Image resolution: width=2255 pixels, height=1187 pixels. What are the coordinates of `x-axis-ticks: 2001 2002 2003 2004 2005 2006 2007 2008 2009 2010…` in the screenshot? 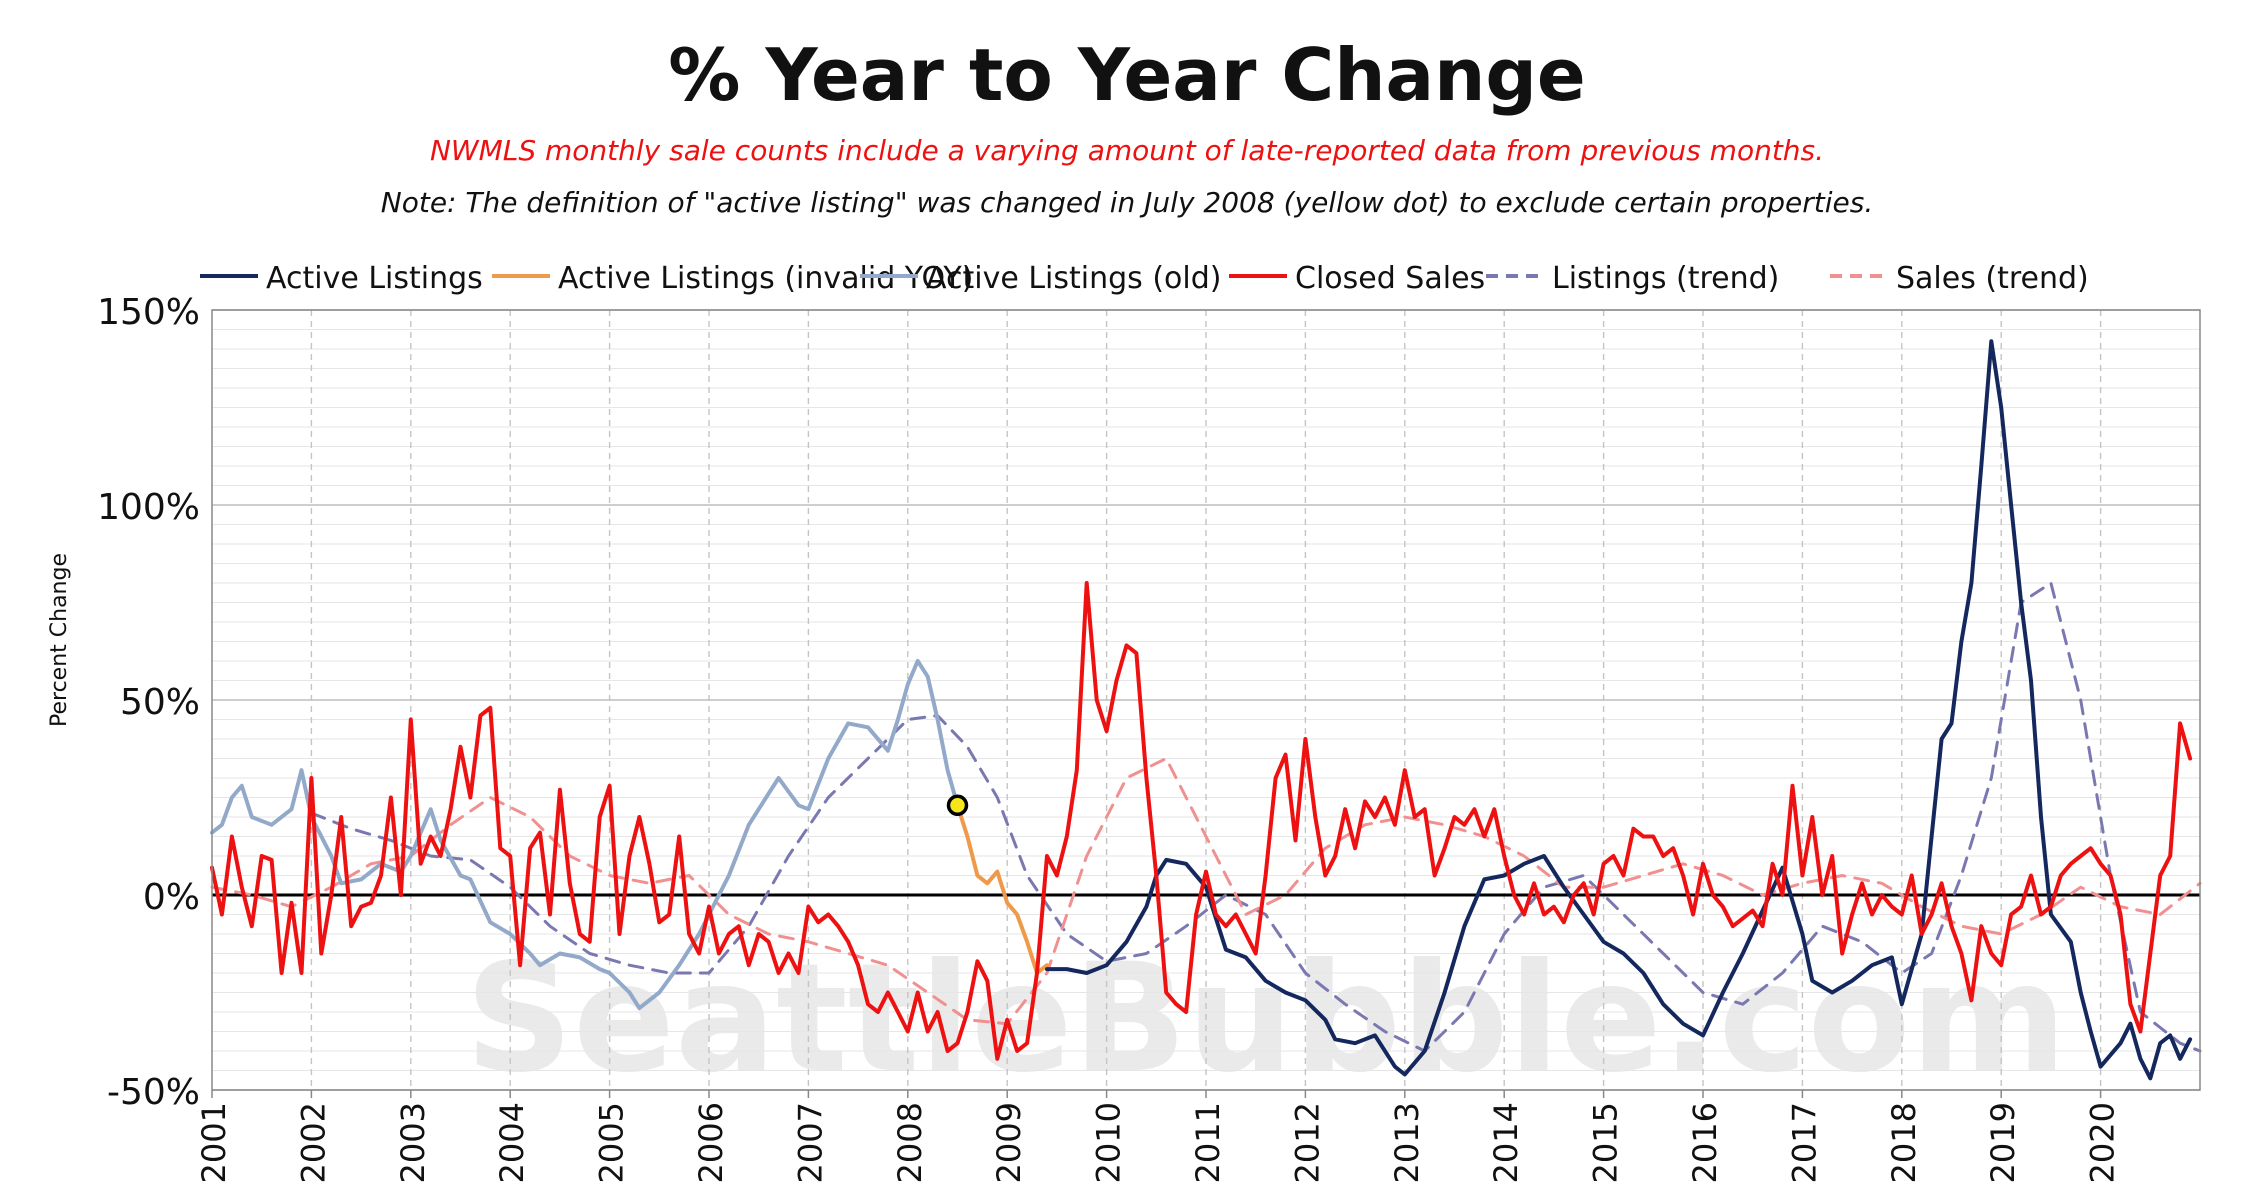 It's located at (1158, 1136).